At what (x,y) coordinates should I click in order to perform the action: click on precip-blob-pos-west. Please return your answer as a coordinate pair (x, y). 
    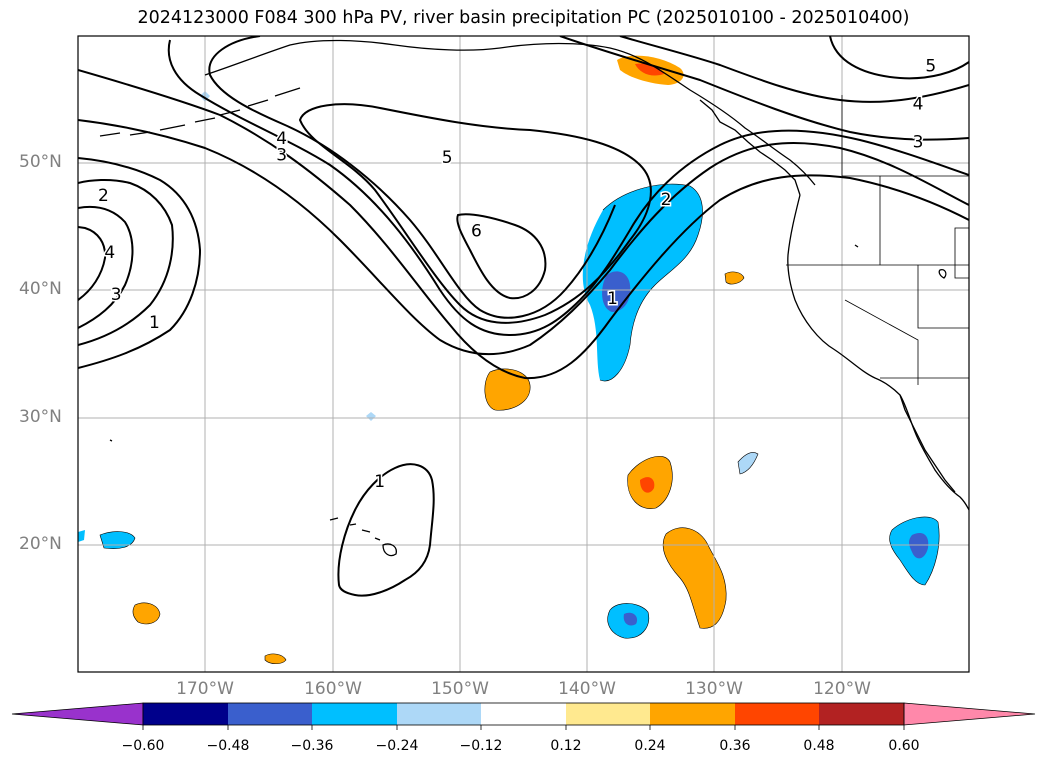
    Looking at the image, I should click on (507, 389).